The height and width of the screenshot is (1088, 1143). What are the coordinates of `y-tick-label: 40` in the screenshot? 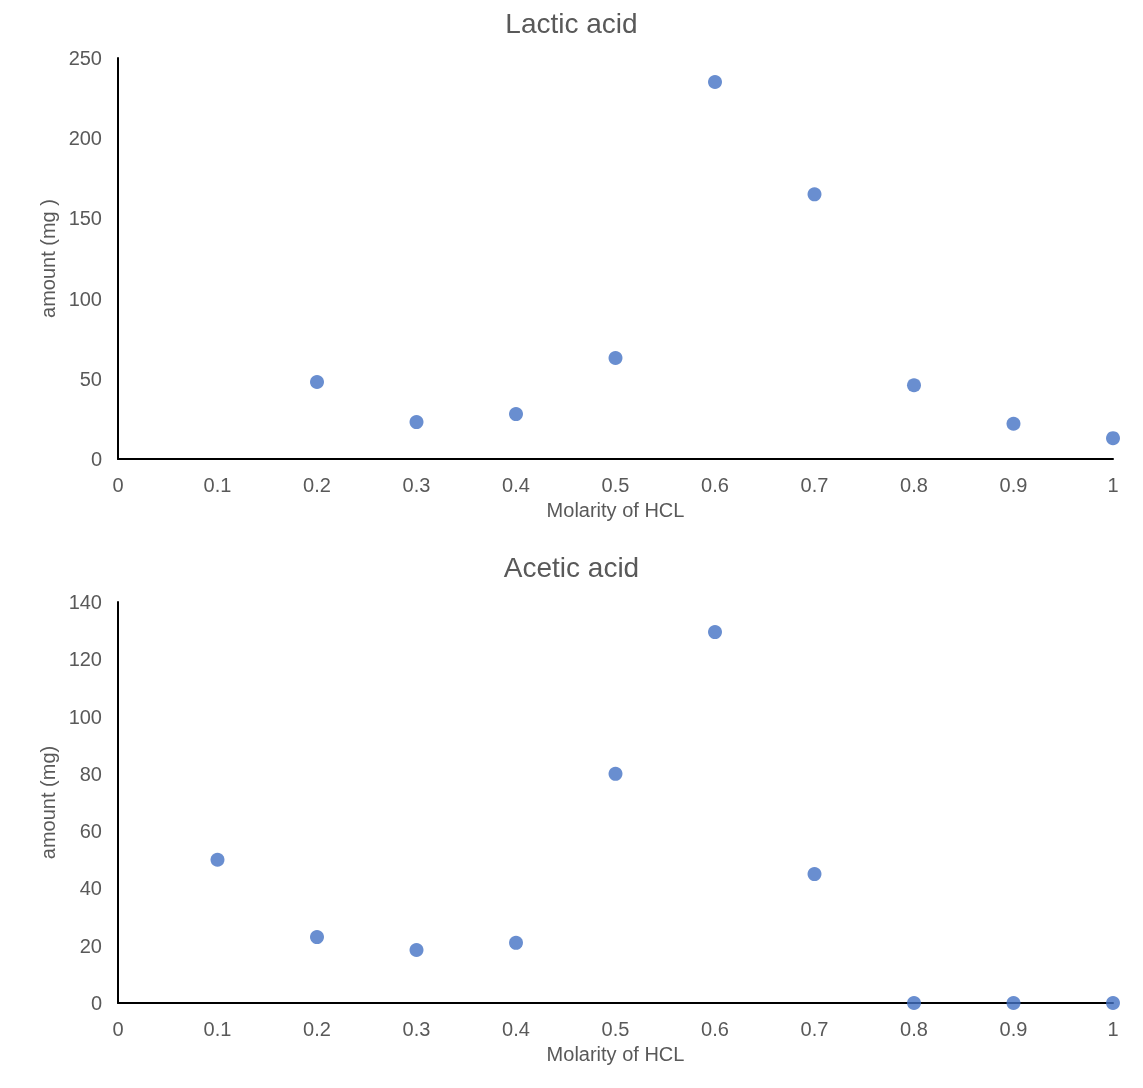 It's located at (90, 888).